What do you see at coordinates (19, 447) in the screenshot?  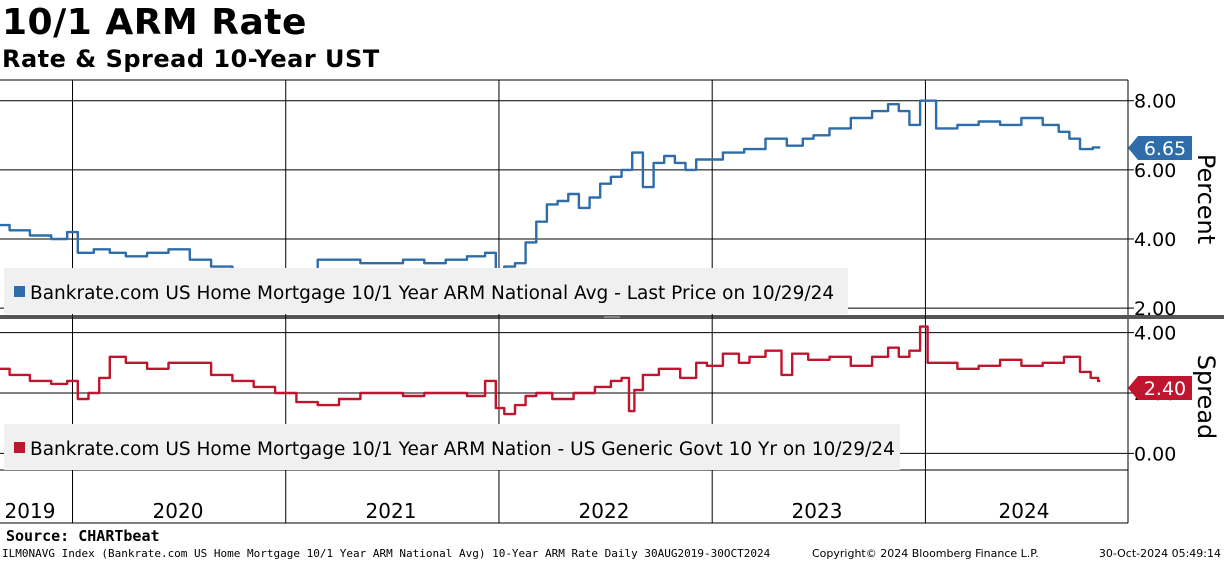 I see `bottom-legend-swatch` at bounding box center [19, 447].